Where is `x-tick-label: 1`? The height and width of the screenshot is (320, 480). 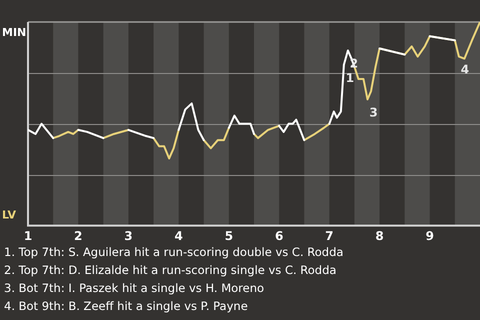
x-tick-label: 1 is located at coordinates (28, 235).